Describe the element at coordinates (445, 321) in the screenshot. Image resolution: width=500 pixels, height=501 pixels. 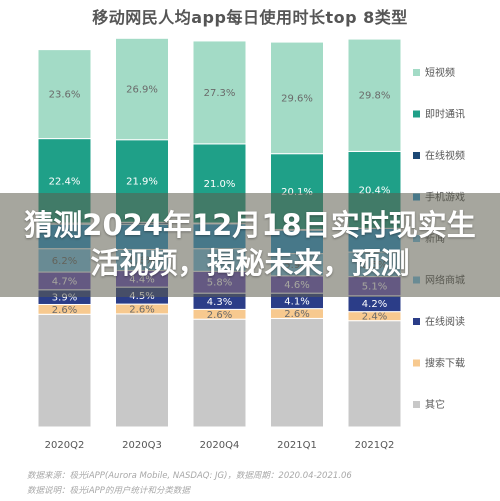
I see `legend-label: 在线阅读` at that location.